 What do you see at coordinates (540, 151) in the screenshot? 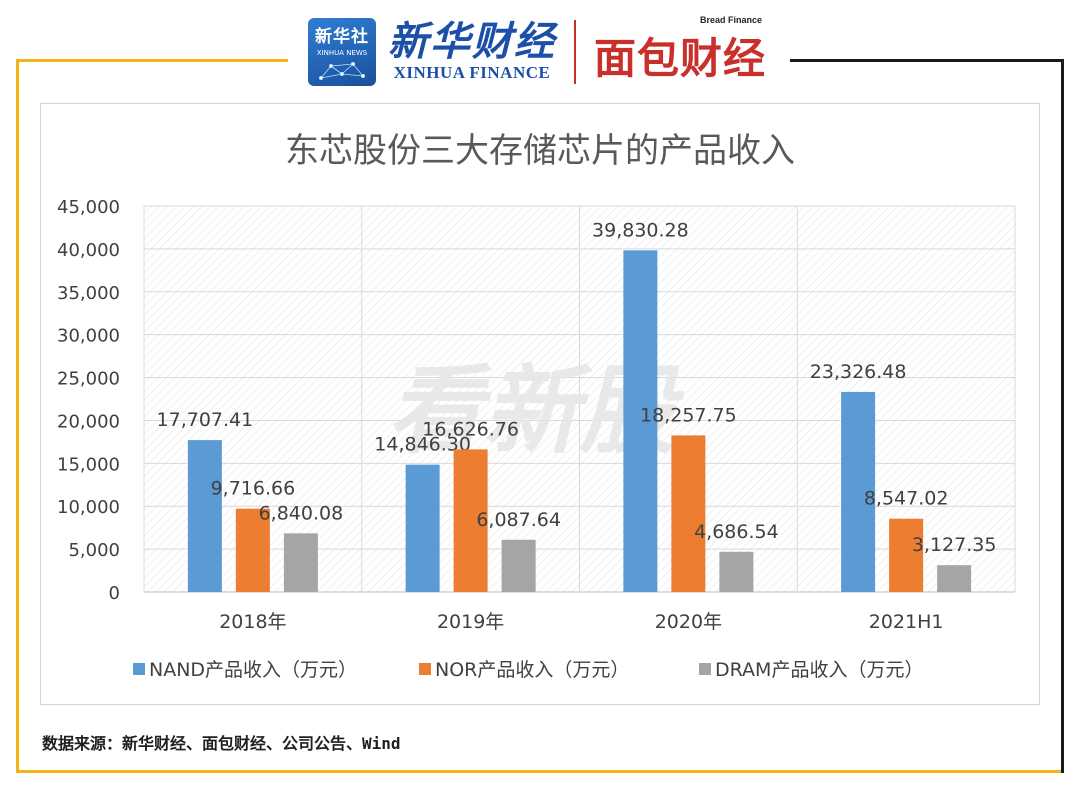
I see `chart-title: 东芯股份三大存储芯片的产品收入` at bounding box center [540, 151].